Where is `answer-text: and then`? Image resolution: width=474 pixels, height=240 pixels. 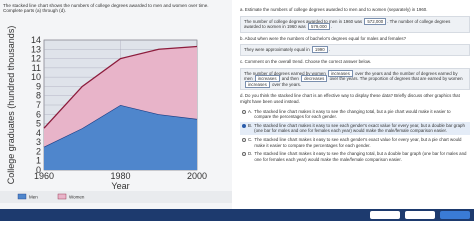 answer-text: and then is located at coordinates (290, 79).